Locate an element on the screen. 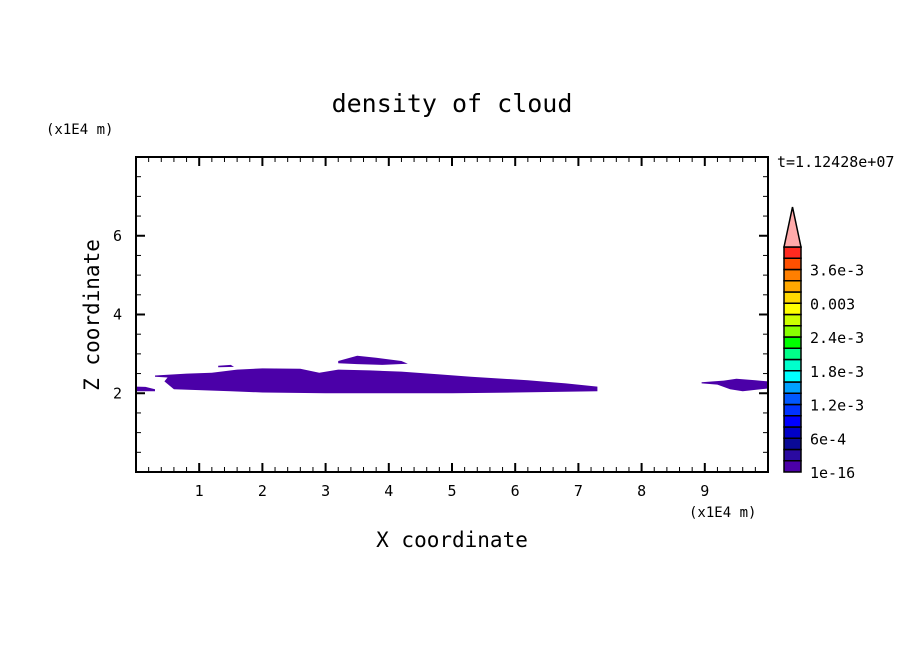 The width and height of the screenshot is (904, 654). colorbar-label: 3.6e-3 is located at coordinates (837, 271).